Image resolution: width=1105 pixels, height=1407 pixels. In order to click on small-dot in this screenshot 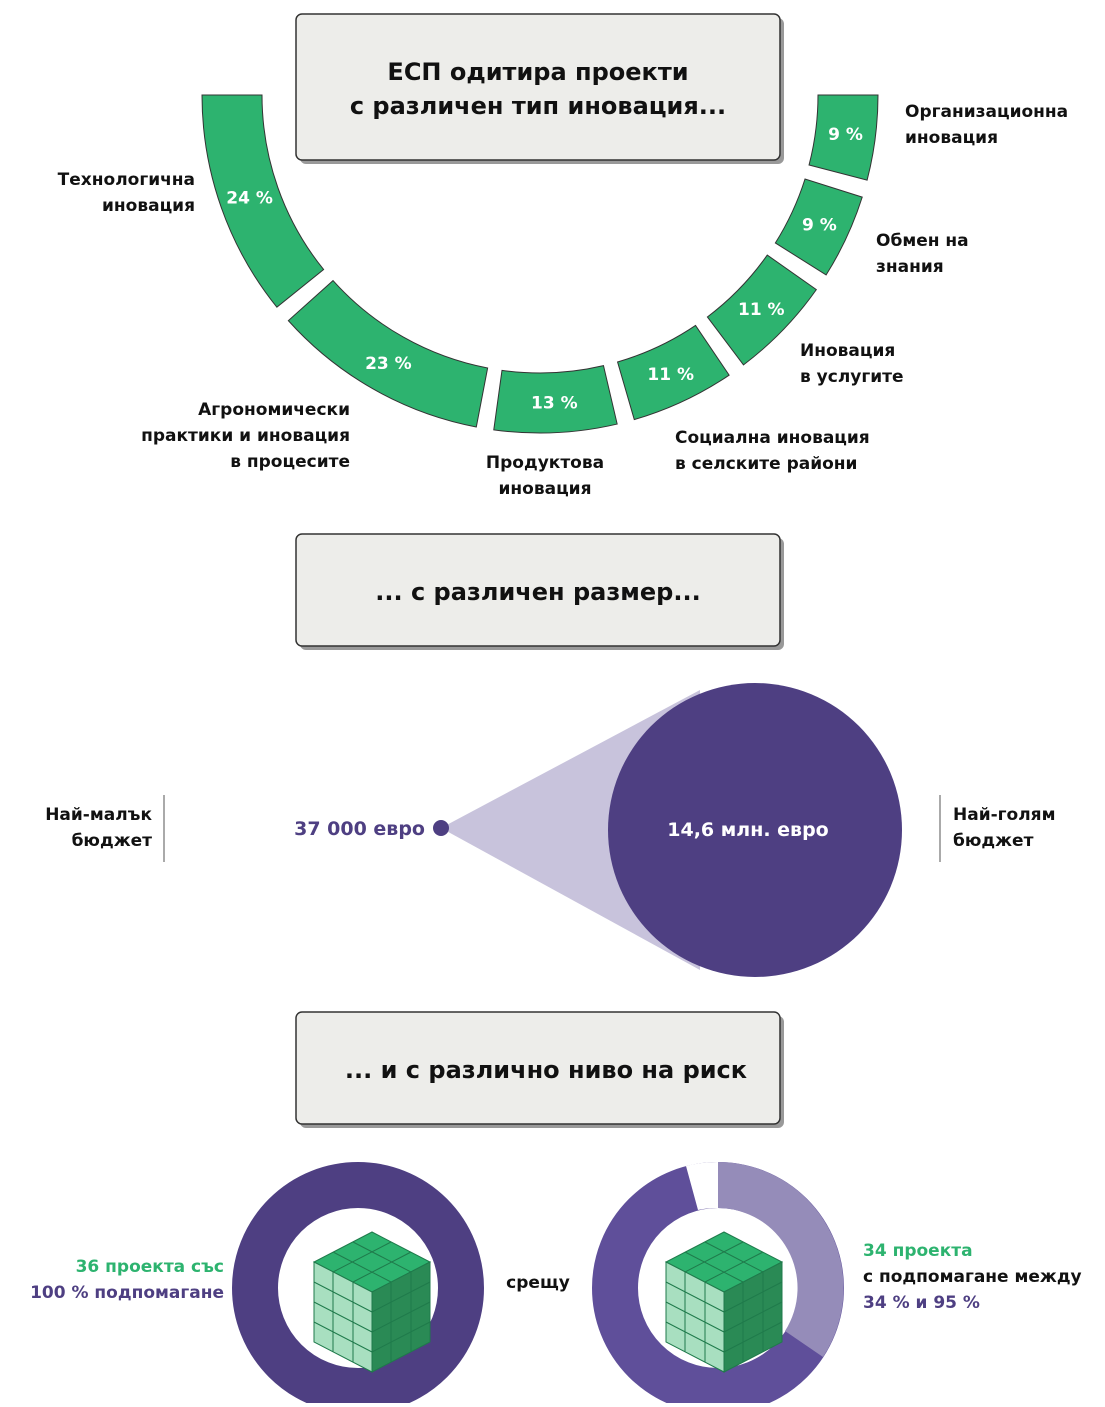, I will do `click(441, 828)`.